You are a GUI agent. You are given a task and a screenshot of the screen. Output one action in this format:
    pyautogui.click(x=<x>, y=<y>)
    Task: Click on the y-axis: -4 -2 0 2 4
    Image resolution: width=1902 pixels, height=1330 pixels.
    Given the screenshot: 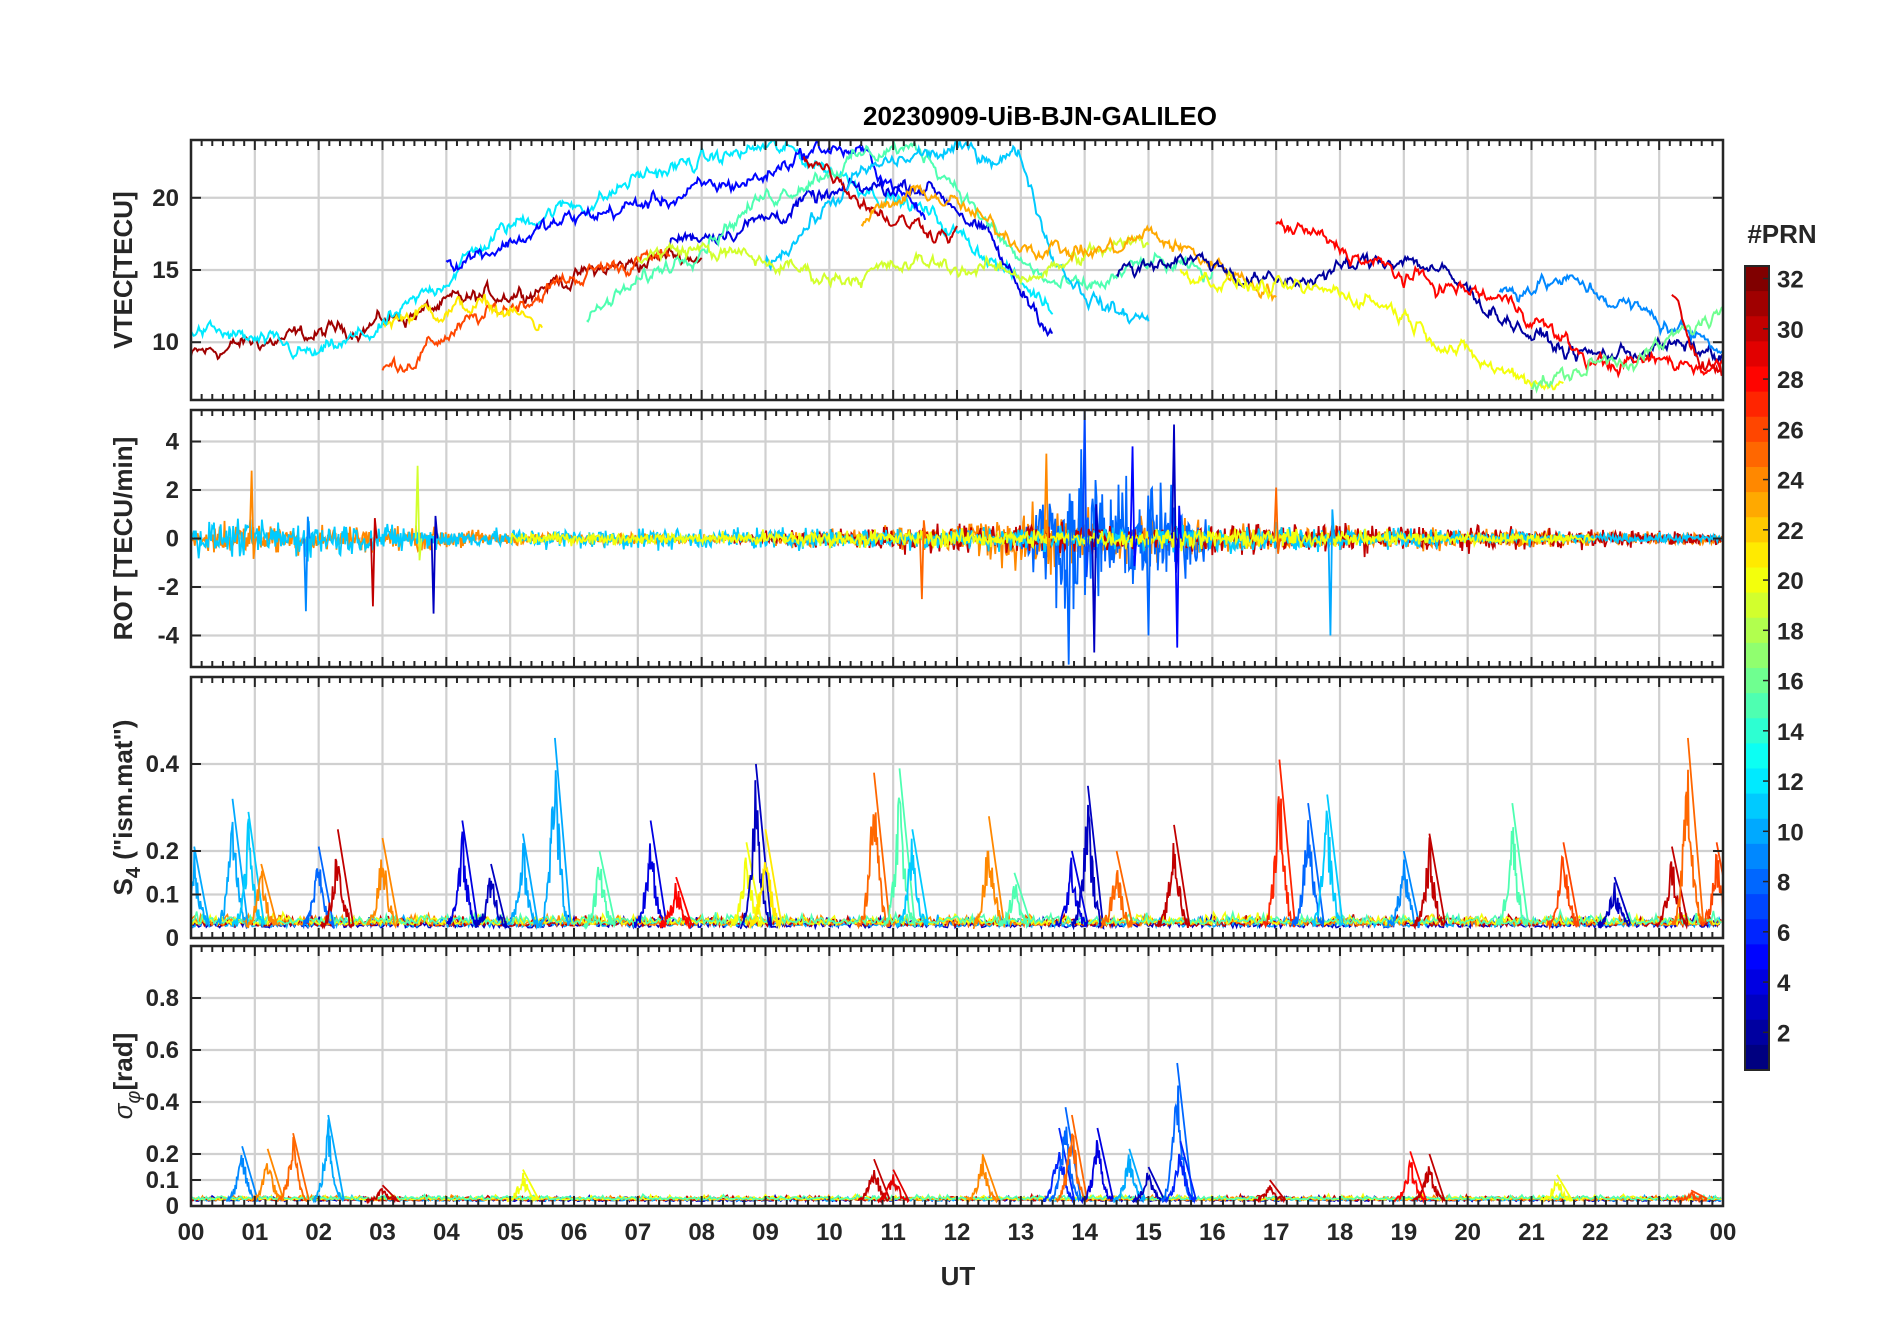 What is the action you would take?
    pyautogui.click(x=940, y=539)
    